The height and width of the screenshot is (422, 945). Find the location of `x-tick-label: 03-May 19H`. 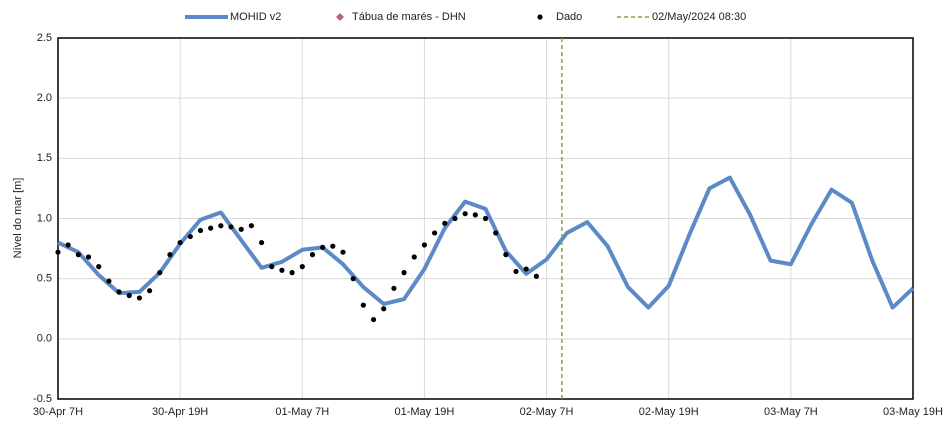

x-tick-label: 03-May 19H is located at coordinates (913, 412).